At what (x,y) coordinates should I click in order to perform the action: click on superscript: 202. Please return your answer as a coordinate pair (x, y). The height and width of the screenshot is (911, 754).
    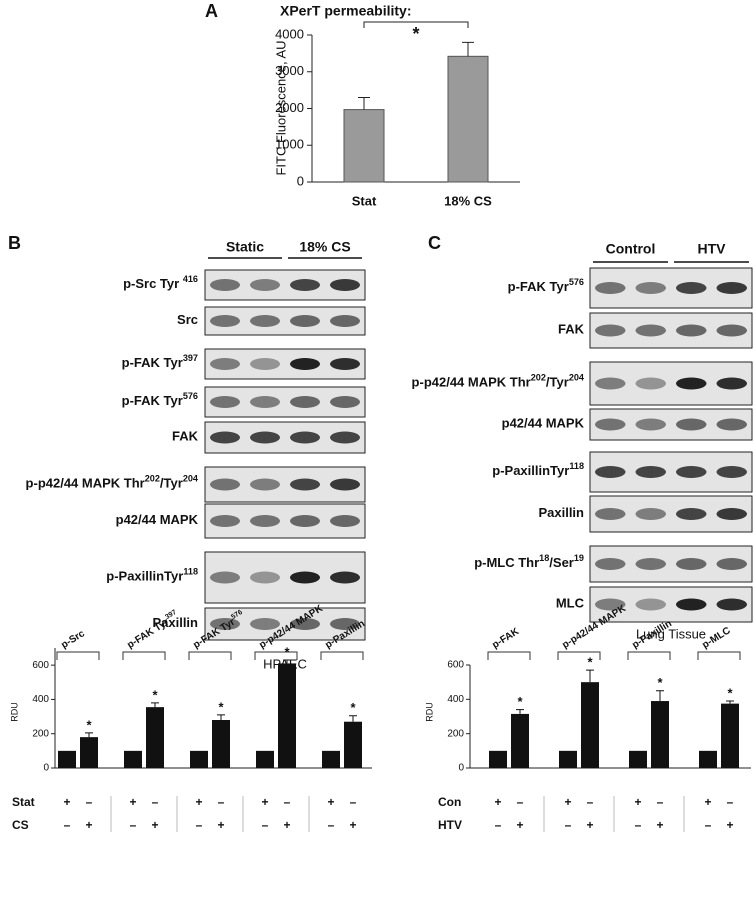
    Looking at the image, I should click on (152, 479).